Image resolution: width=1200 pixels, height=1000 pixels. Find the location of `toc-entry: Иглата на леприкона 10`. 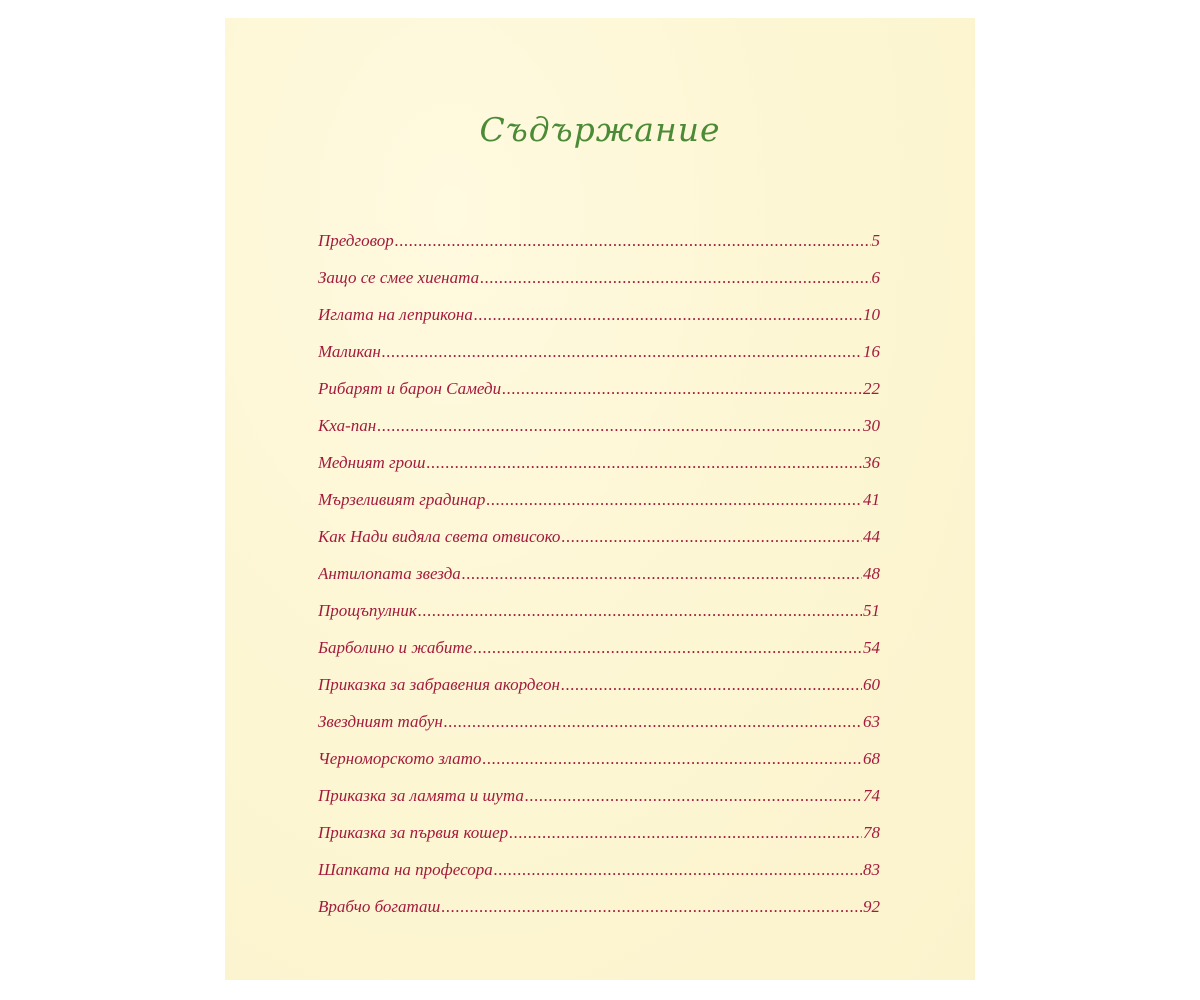

toc-entry: Иглата на леприкона 10 is located at coordinates (599, 323).